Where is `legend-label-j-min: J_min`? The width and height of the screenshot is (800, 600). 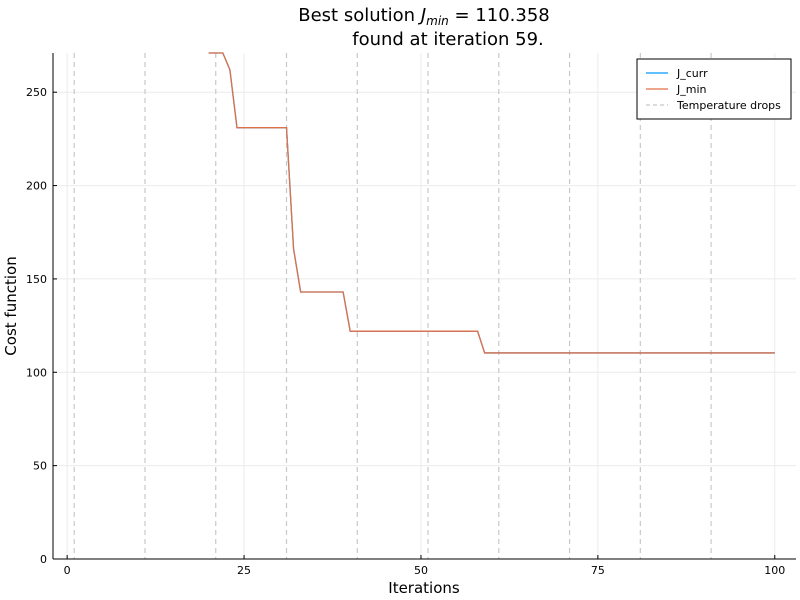
legend-label-j-min: J_min is located at coordinates (691, 89).